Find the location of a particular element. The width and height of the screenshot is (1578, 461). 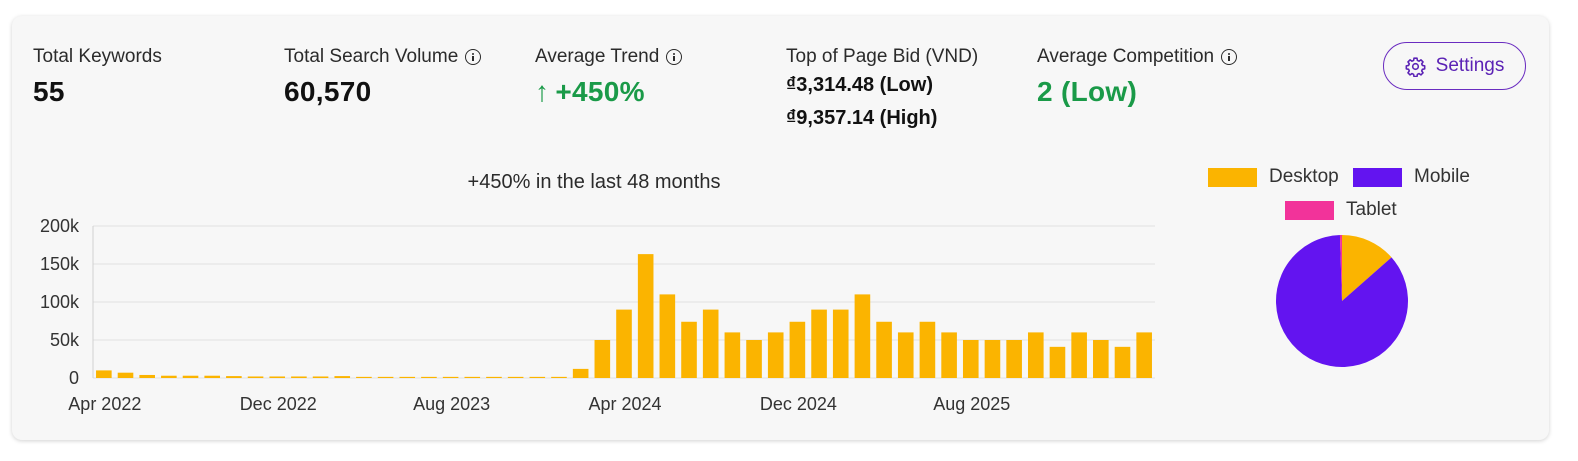

settings-button: Settings is located at coordinates (1454, 66).